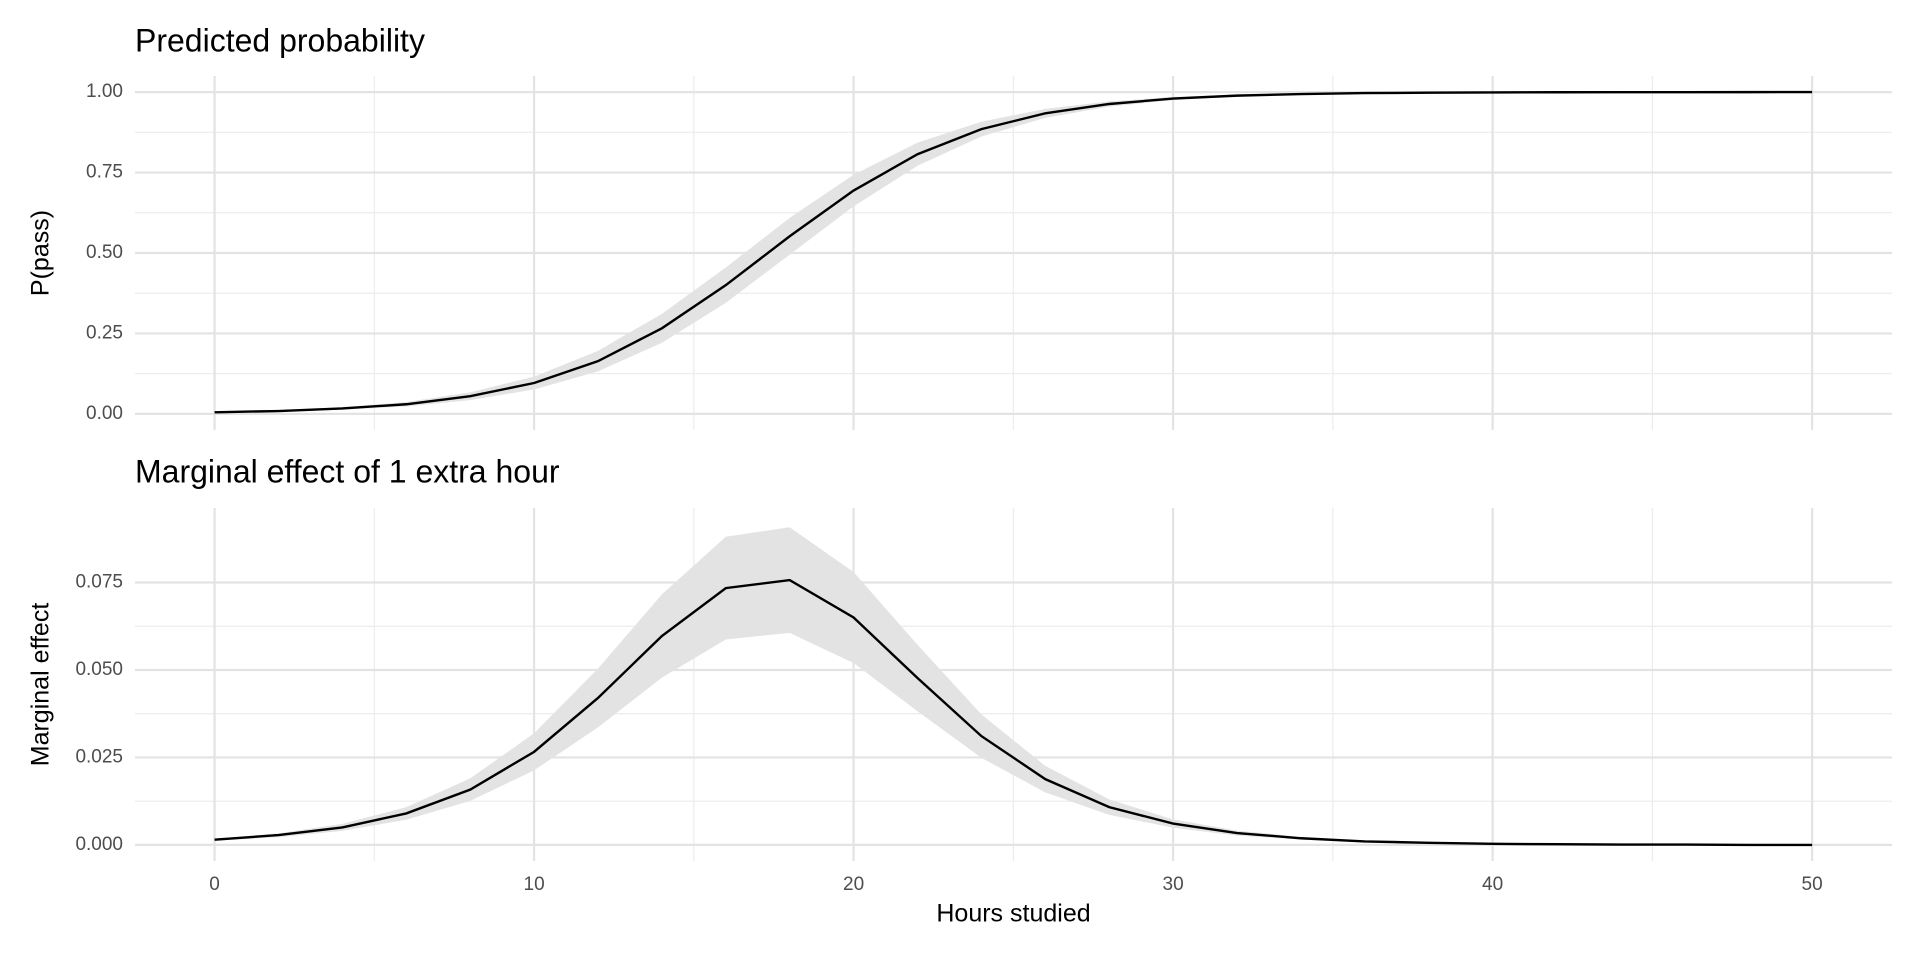  I want to click on x-tick-label: 40, so click(1492, 884).